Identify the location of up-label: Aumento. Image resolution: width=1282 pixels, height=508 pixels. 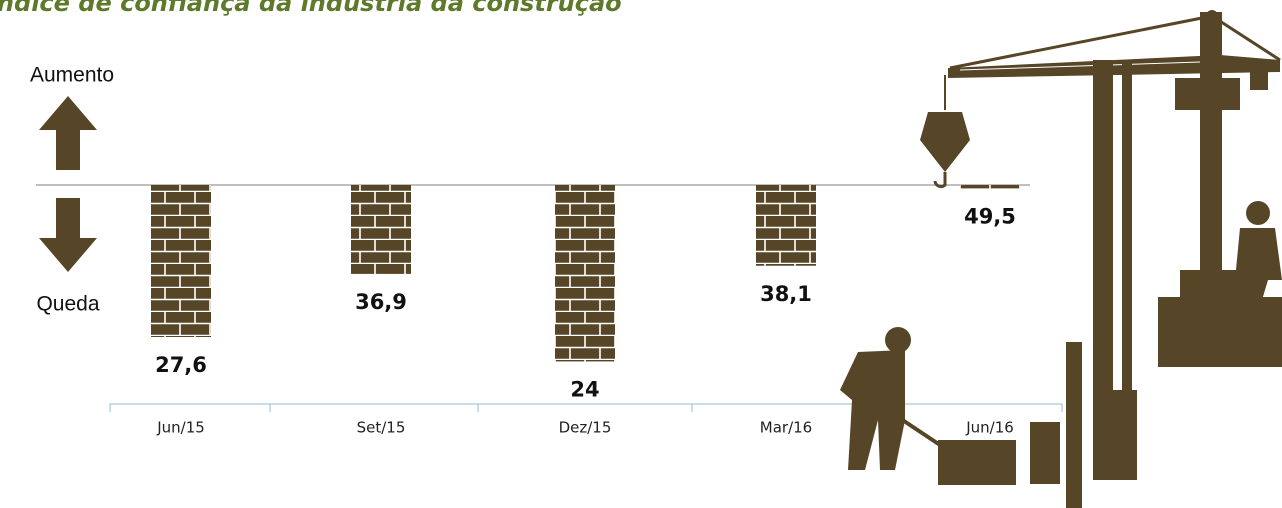
(72, 75).